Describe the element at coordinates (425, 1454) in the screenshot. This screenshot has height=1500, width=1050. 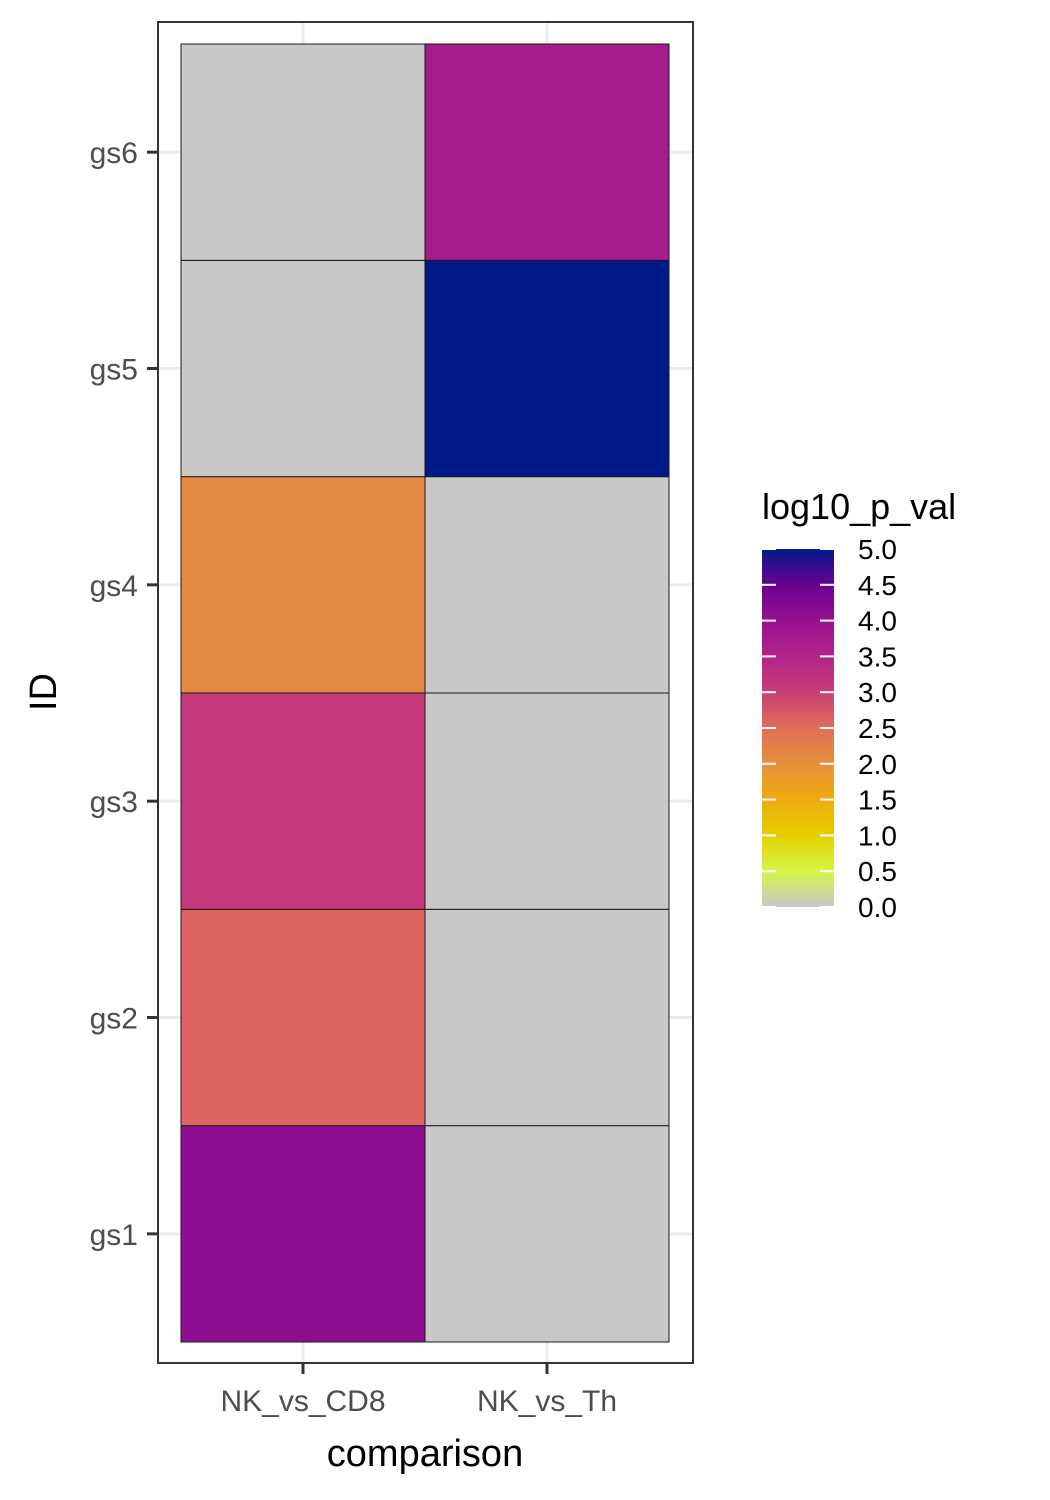
I see `x-axis-title: comparison` at that location.